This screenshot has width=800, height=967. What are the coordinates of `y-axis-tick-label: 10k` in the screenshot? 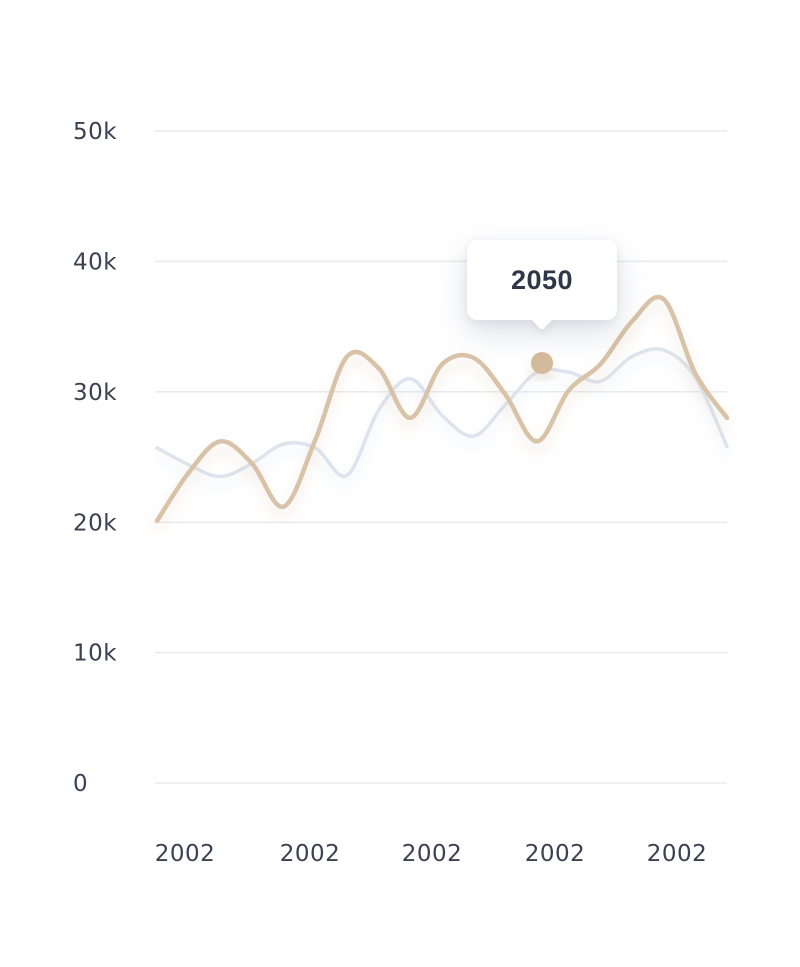 It's located at (95, 654).